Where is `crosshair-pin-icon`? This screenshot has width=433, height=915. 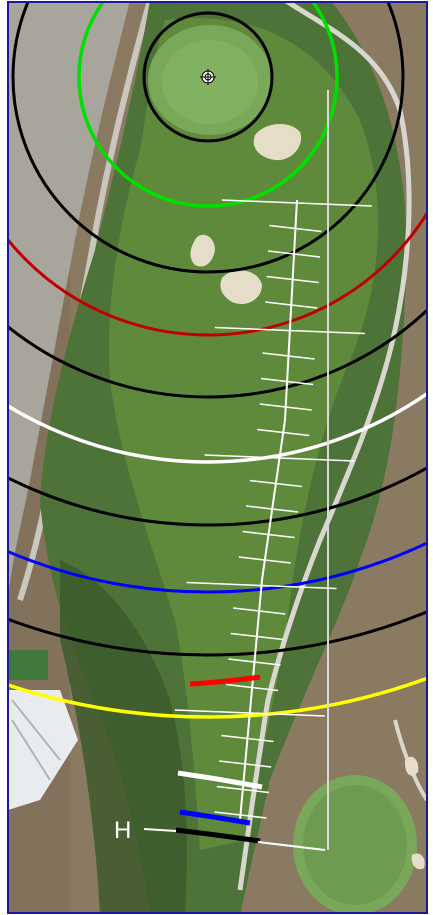 crosshair-pin-icon is located at coordinates (208, 77).